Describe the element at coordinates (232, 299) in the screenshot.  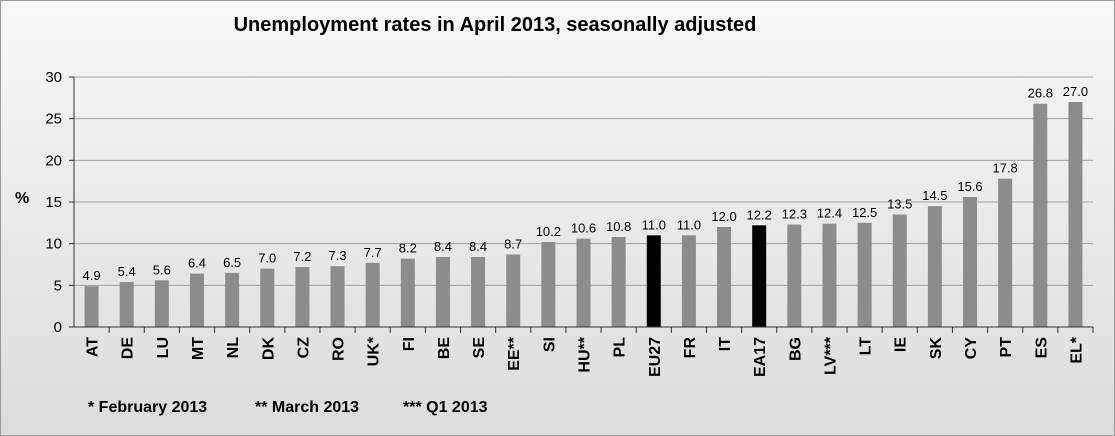
I see `bar-nl` at that location.